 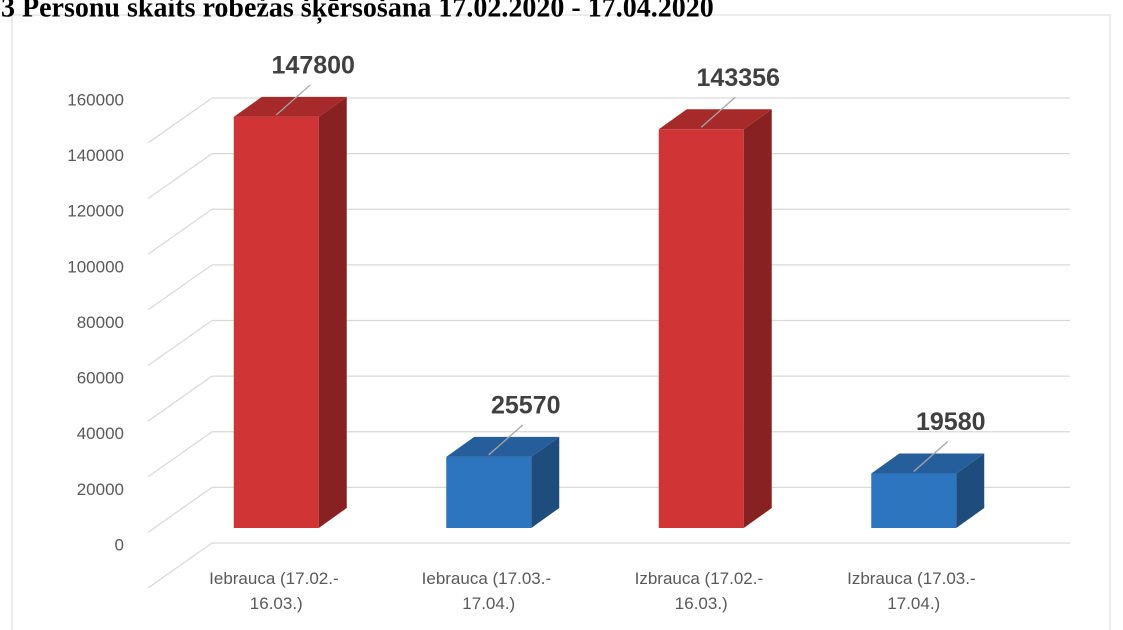 What do you see at coordinates (276, 591) in the screenshot?
I see `x-tick-label: Iebrauca (17.02.- 16.03.)` at bounding box center [276, 591].